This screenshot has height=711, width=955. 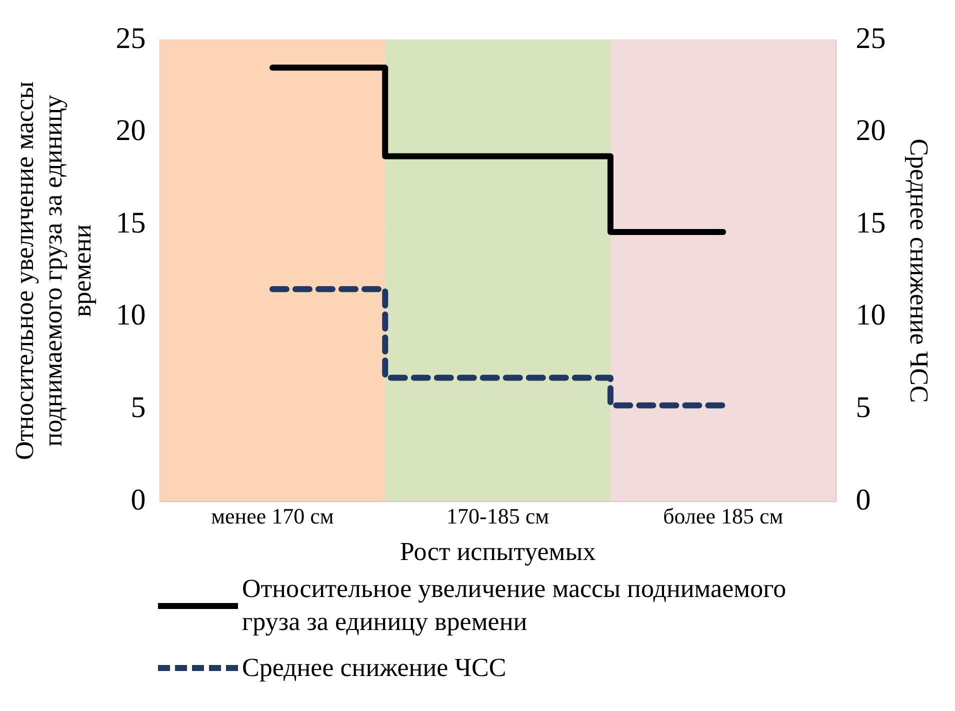 I want to click on x-axis-title: Рост испытуемых, so click(x=498, y=551).